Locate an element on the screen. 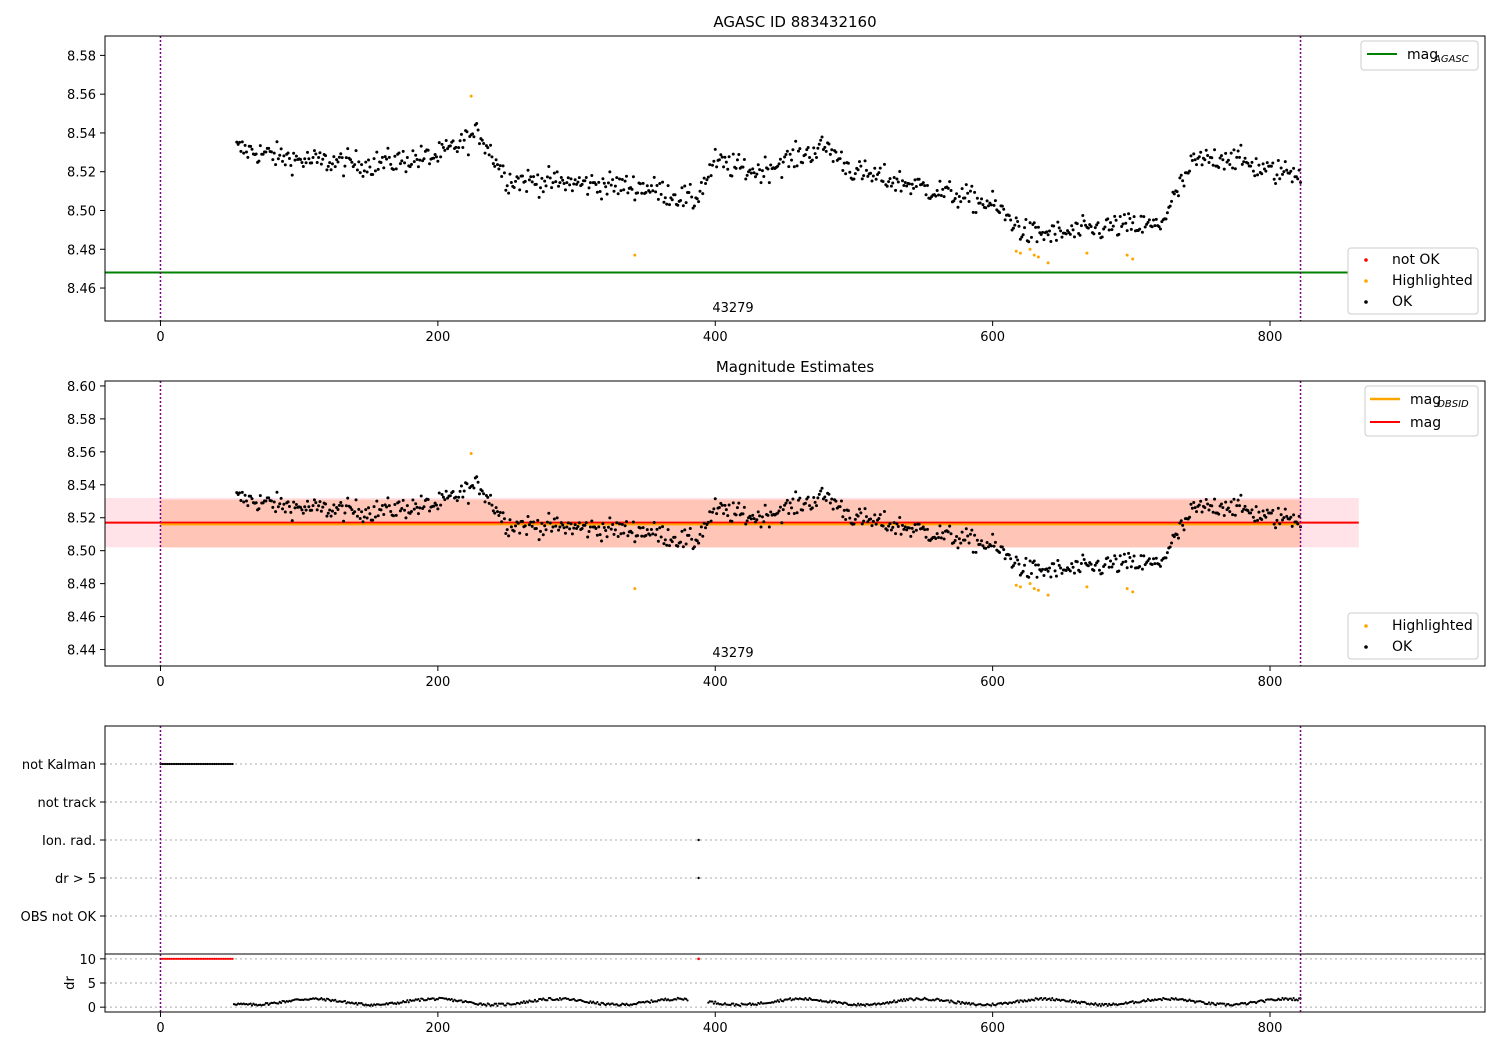 This screenshot has height=1050, width=1500. y-tick-label: 8.48 is located at coordinates (81, 250).